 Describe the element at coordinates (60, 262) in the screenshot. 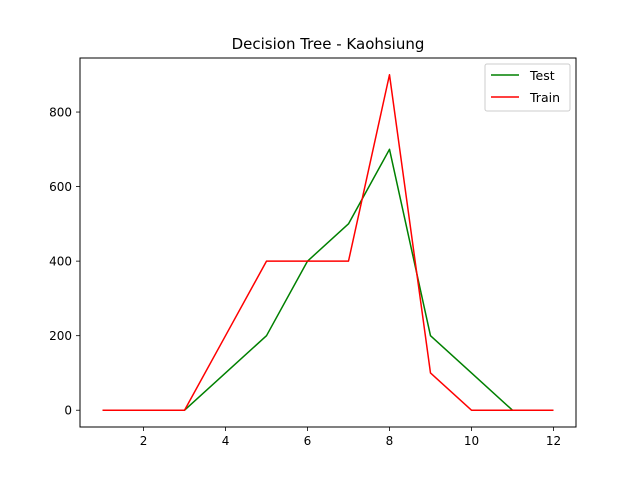

I see `y-tick-label: 400` at that location.